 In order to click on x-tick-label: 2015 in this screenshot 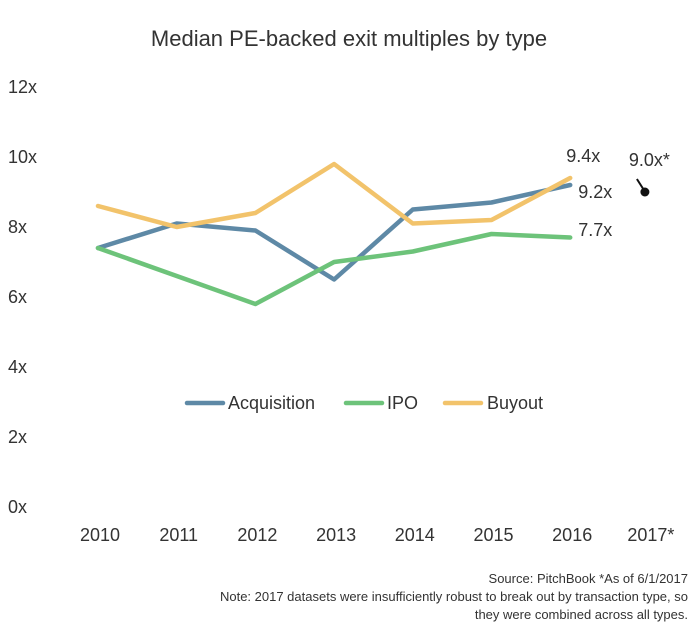, I will do `click(493, 535)`.